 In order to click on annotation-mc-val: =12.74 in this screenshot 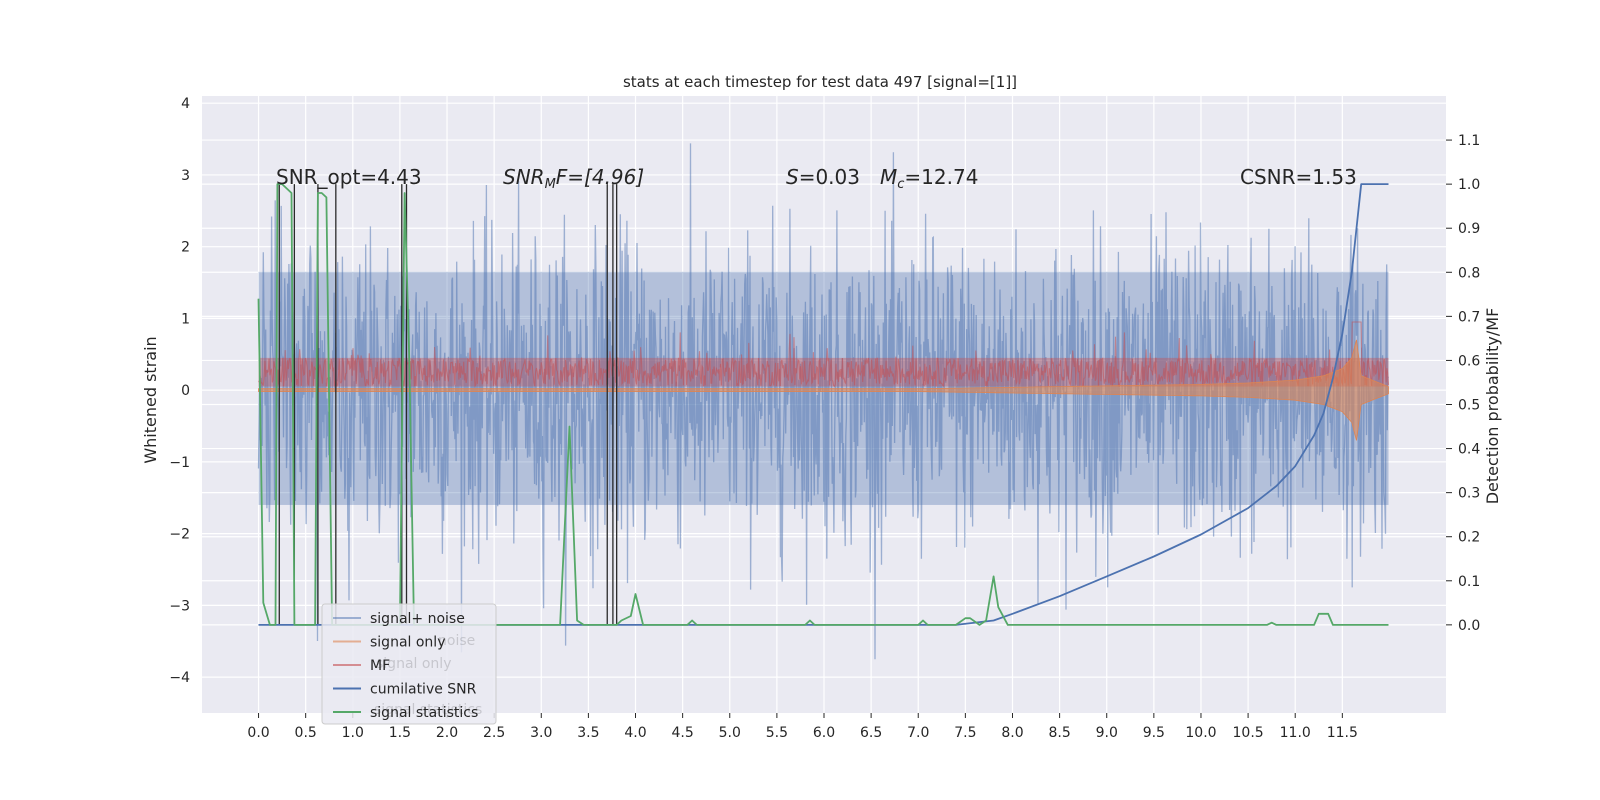, I will do `click(941, 177)`.